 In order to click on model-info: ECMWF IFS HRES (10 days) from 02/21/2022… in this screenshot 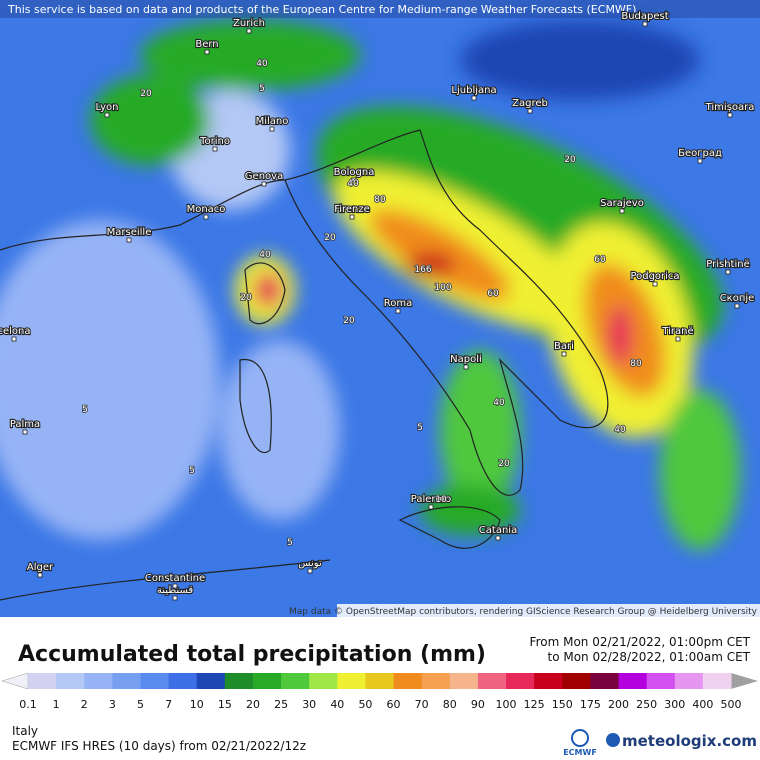, I will do `click(159, 746)`.